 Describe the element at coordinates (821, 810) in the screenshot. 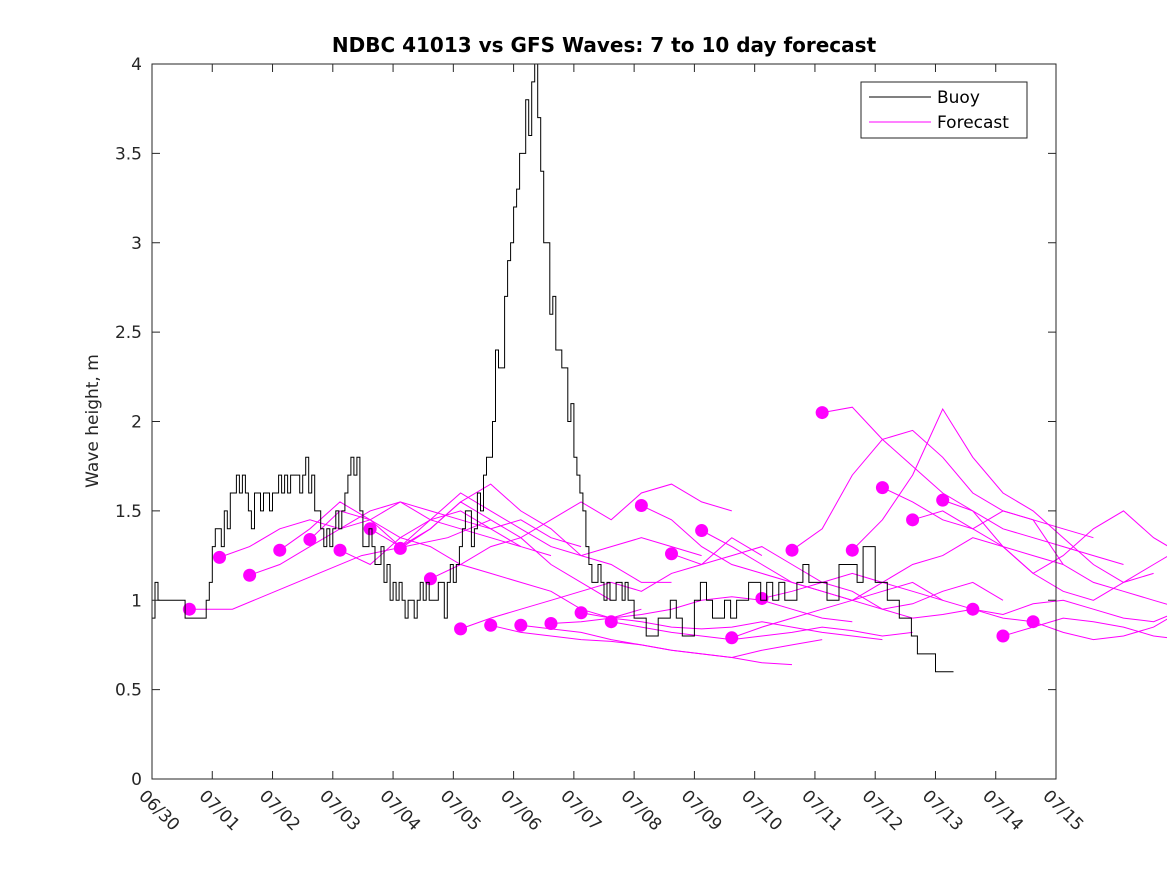

I see `x-tick-label: 07/11` at that location.